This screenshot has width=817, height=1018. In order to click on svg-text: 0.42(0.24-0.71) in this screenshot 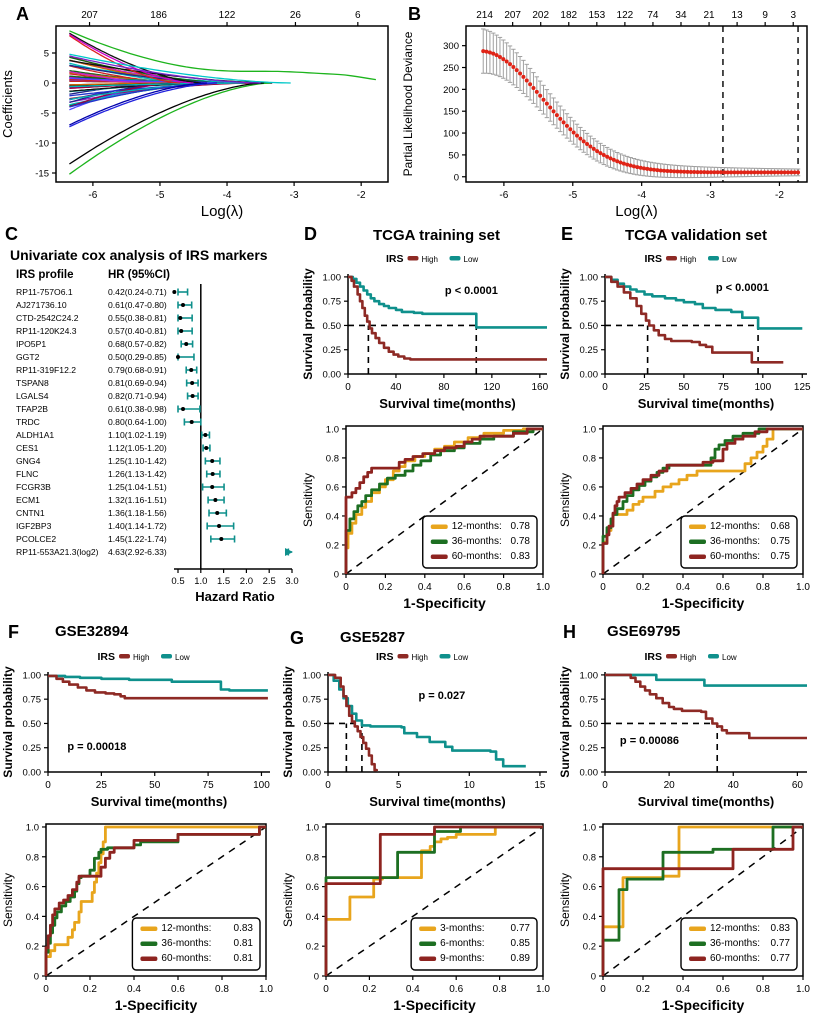, I will do `click(137, 292)`.